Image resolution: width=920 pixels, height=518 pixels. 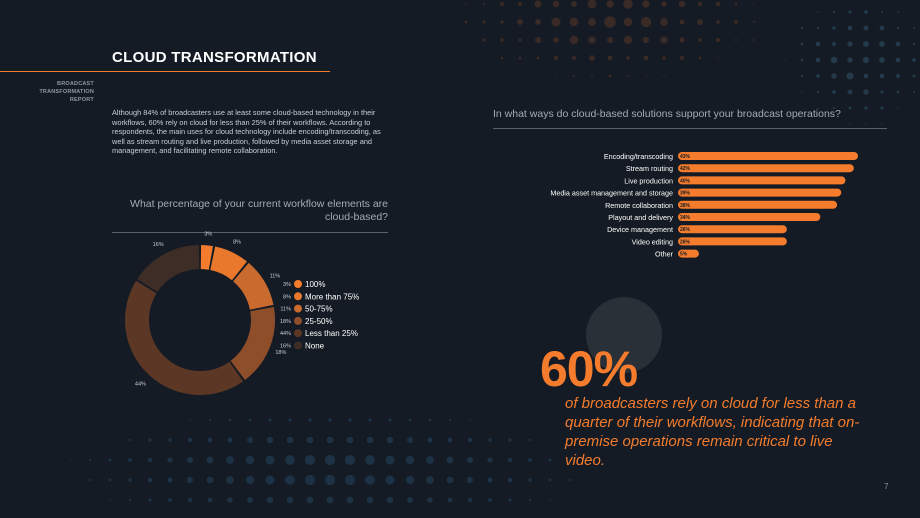 I want to click on divider-left, so click(x=250, y=232).